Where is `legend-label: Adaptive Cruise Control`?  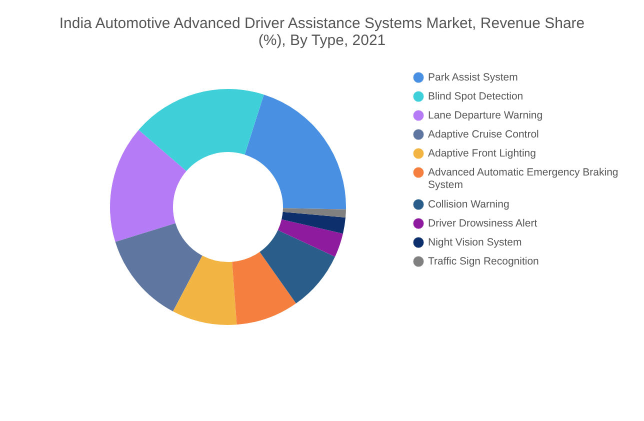
legend-label: Adaptive Cruise Control is located at coordinates (483, 134).